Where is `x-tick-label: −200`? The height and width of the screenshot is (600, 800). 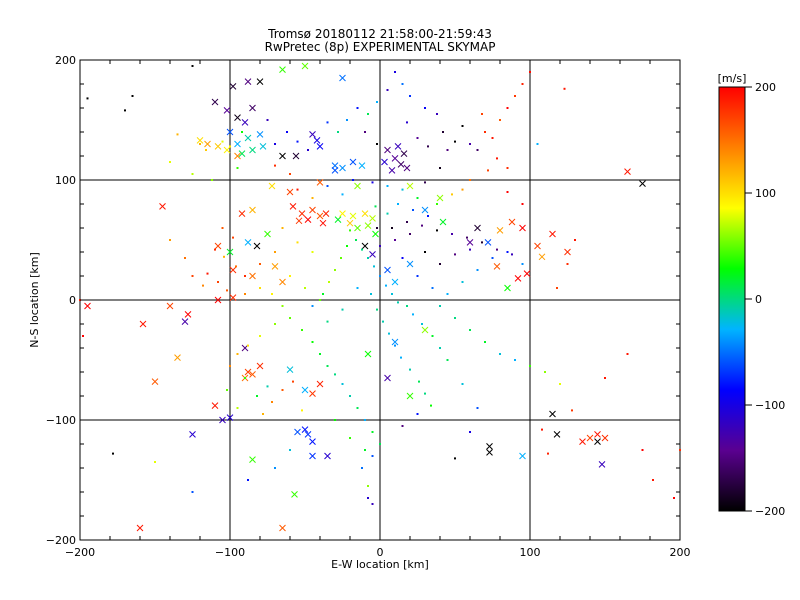
x-tick-label: −200 is located at coordinates (80, 552).